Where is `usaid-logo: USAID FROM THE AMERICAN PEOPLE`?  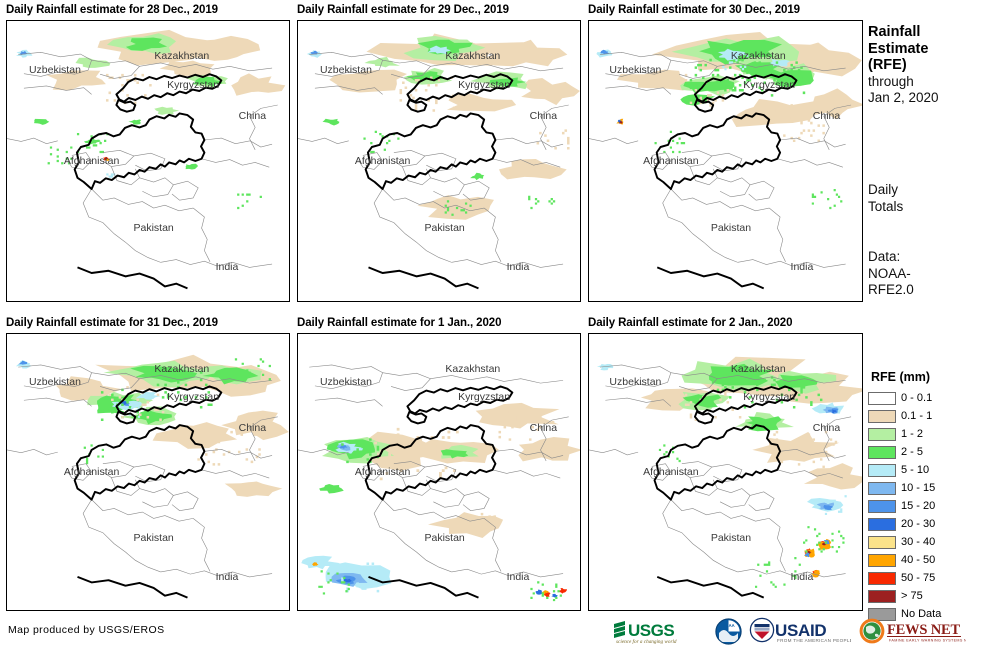
usaid-logo: USAID FROM THE AMERICAN PEOPLE is located at coordinates (800, 631).